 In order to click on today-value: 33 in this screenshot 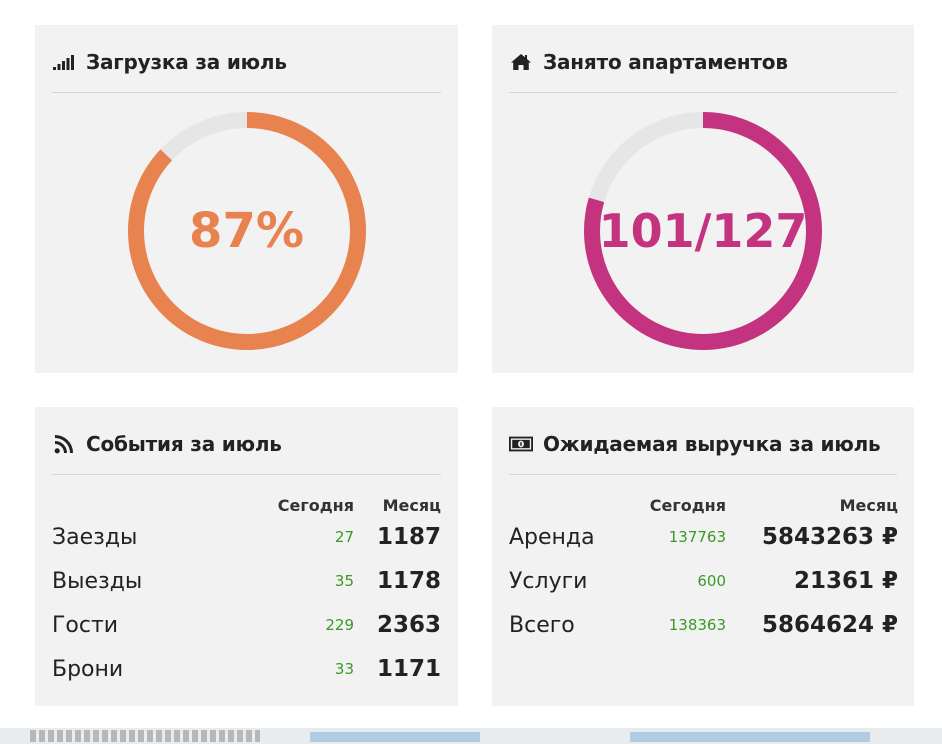, I will do `click(344, 669)`.